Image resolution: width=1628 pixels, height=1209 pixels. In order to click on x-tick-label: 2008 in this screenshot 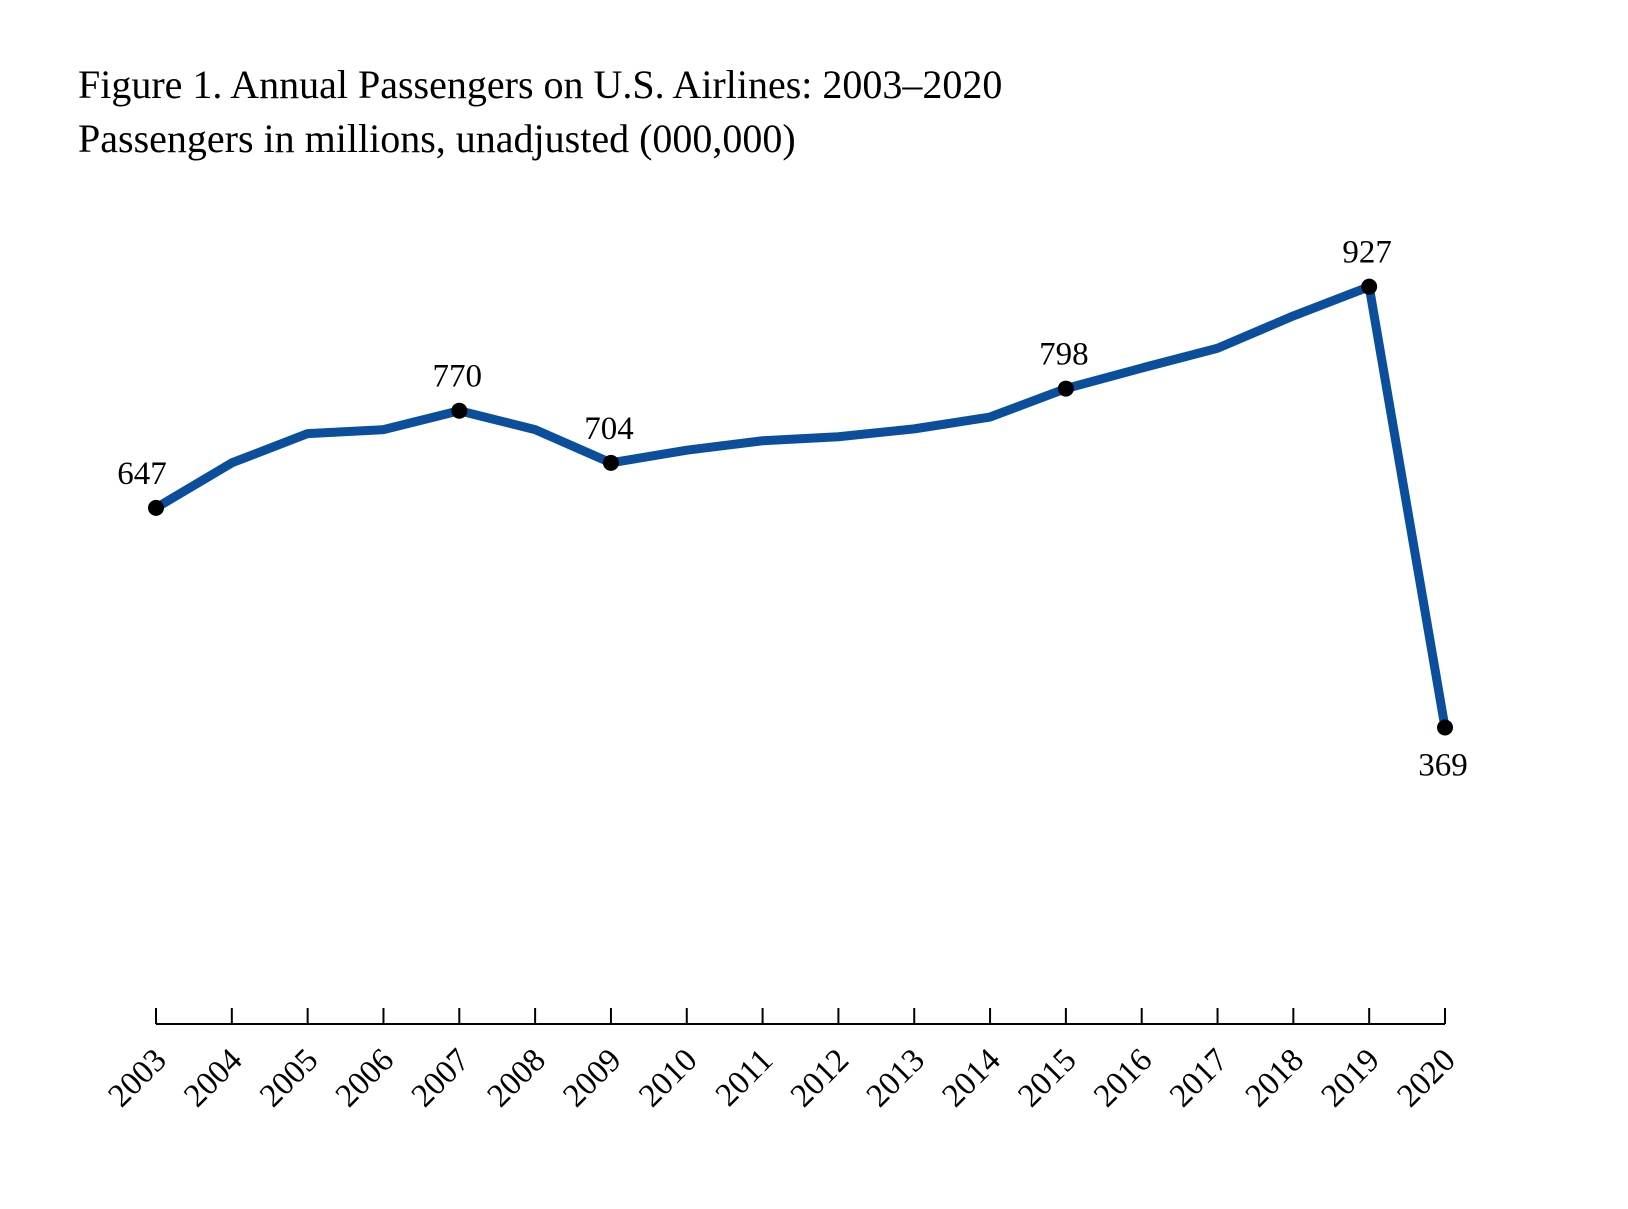, I will do `click(517, 1078)`.